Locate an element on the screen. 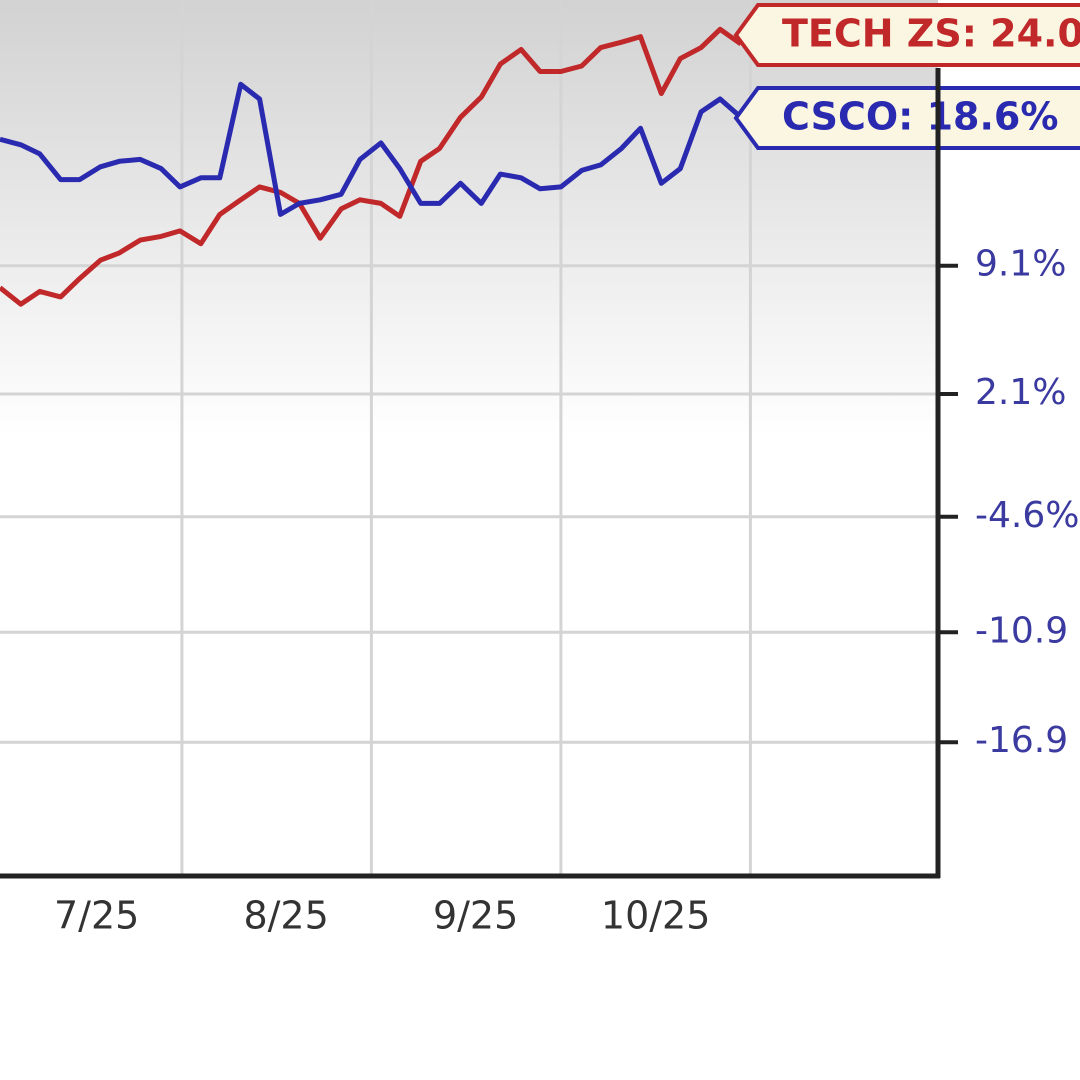  x-tick-label: 7/25 is located at coordinates (96, 916).